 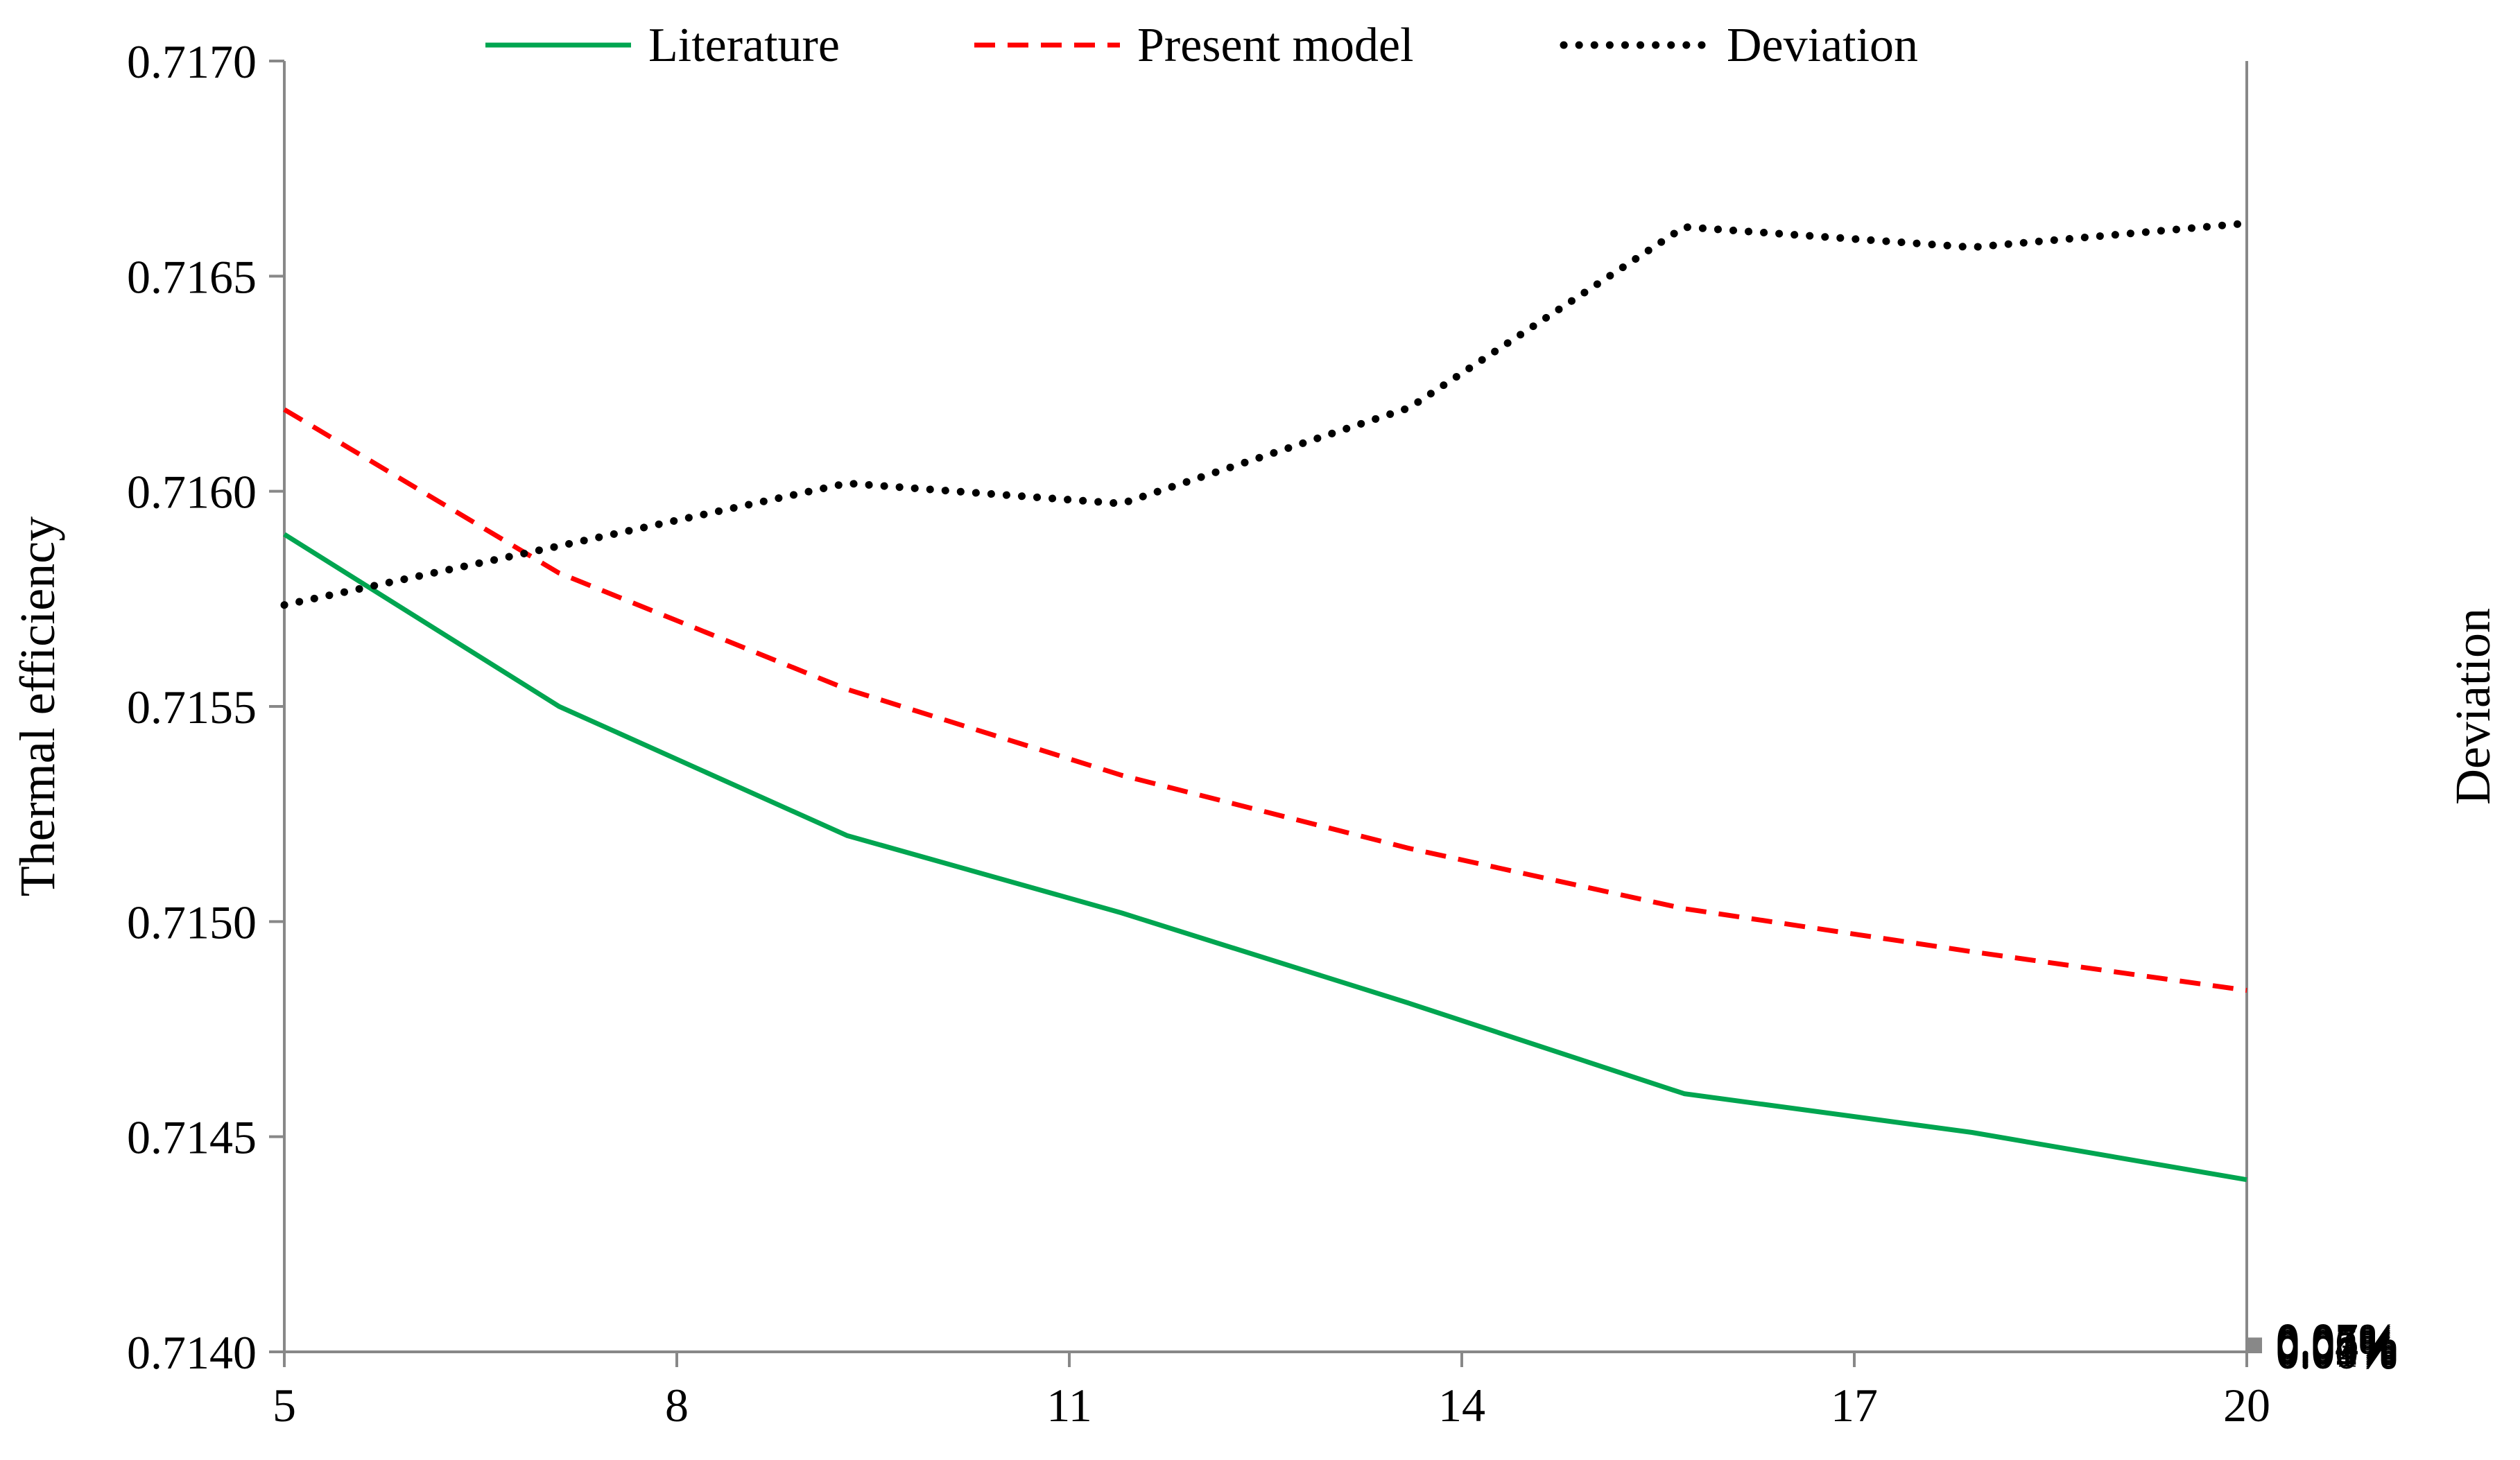 I want to click on y-axis-title: Thermal efficiency, so click(x=37, y=706).